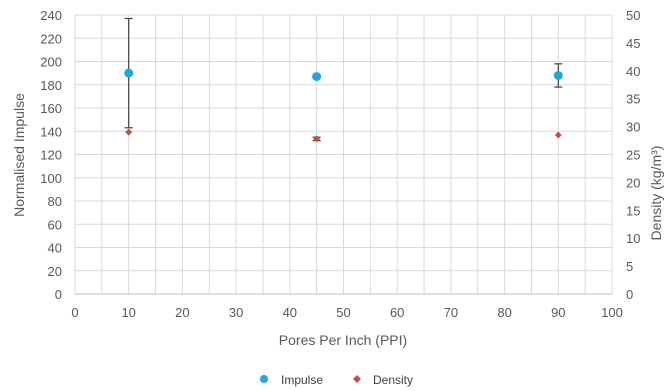 This screenshot has width=666, height=391. I want to click on right-axis: 0 5 10 15 20 25 30 35 40 45 50, so click(633, 155).